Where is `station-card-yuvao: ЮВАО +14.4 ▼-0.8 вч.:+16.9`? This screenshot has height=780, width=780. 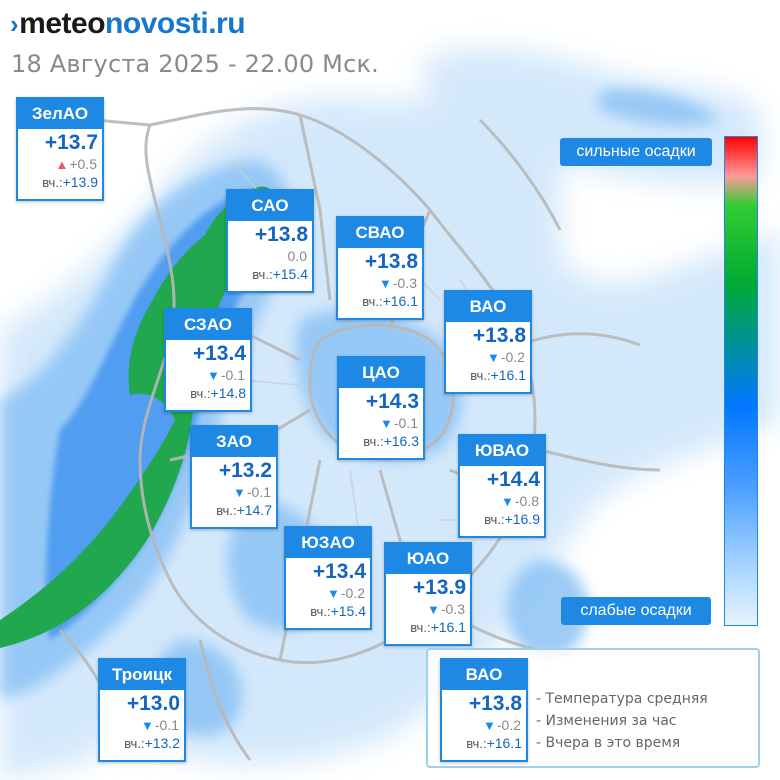 station-card-yuvao: ЮВАО +14.4 ▼-0.8 вч.:+16.9 is located at coordinates (502, 486).